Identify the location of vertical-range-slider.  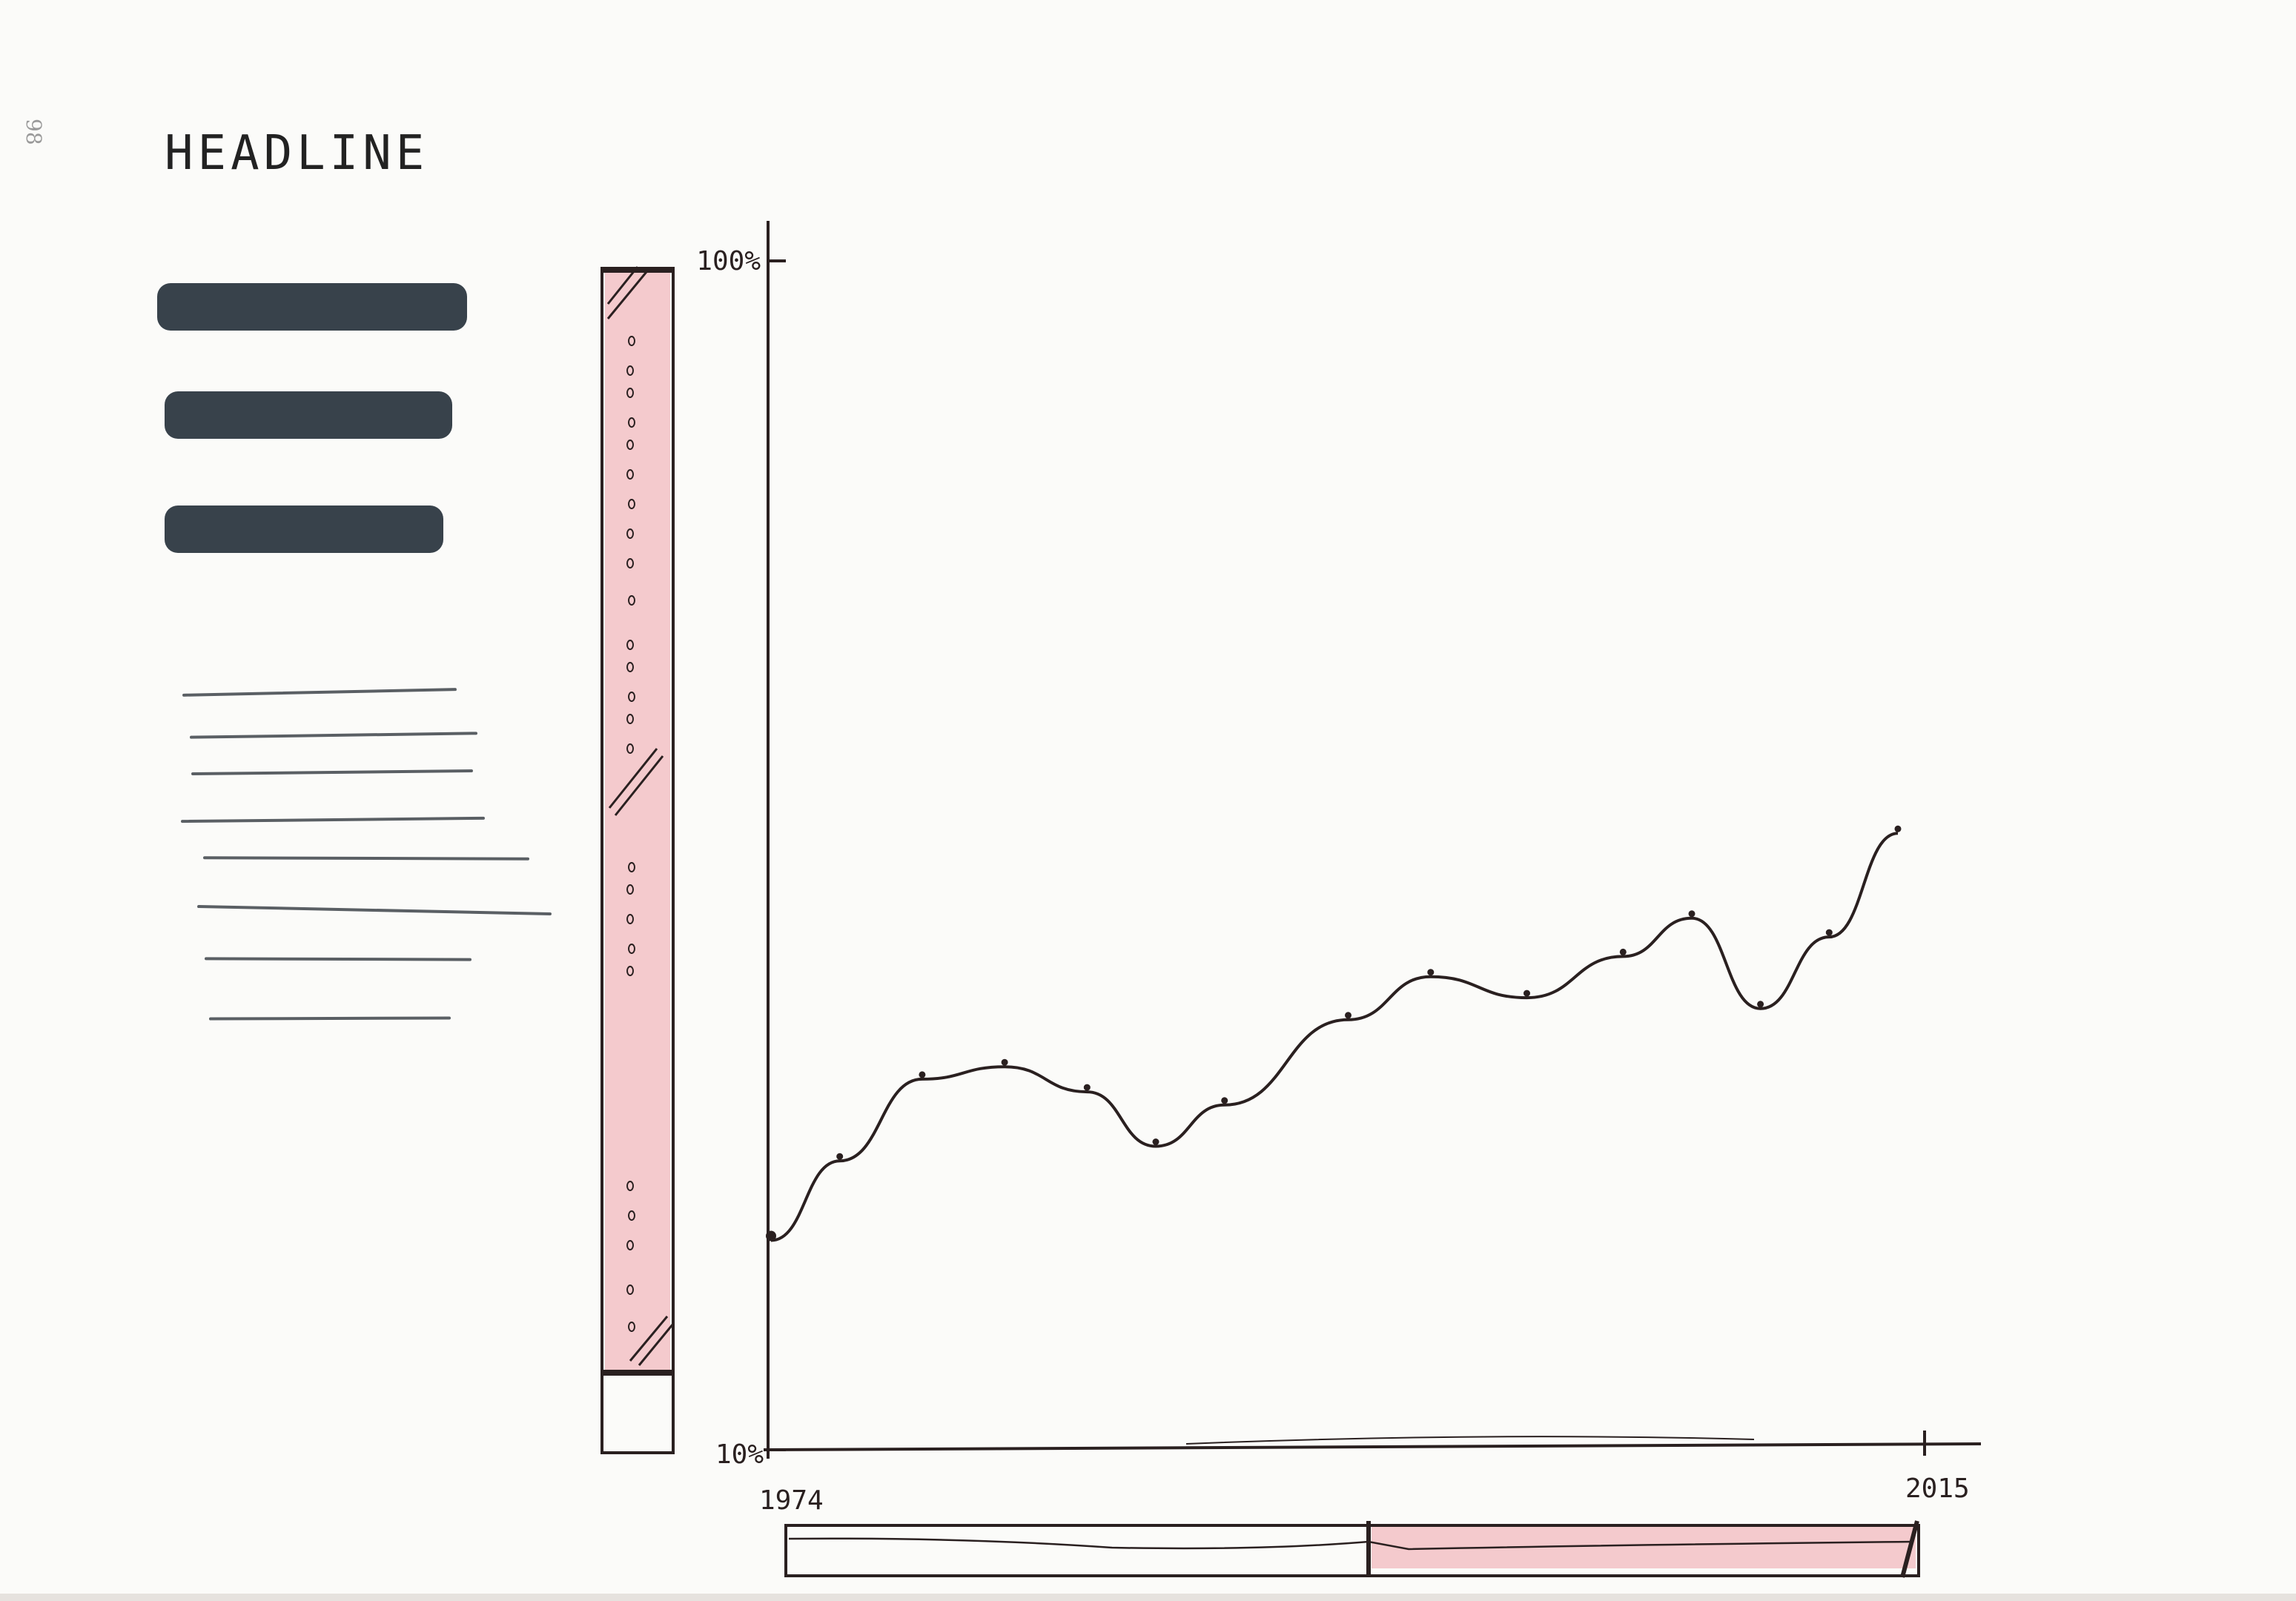
(638, 860).